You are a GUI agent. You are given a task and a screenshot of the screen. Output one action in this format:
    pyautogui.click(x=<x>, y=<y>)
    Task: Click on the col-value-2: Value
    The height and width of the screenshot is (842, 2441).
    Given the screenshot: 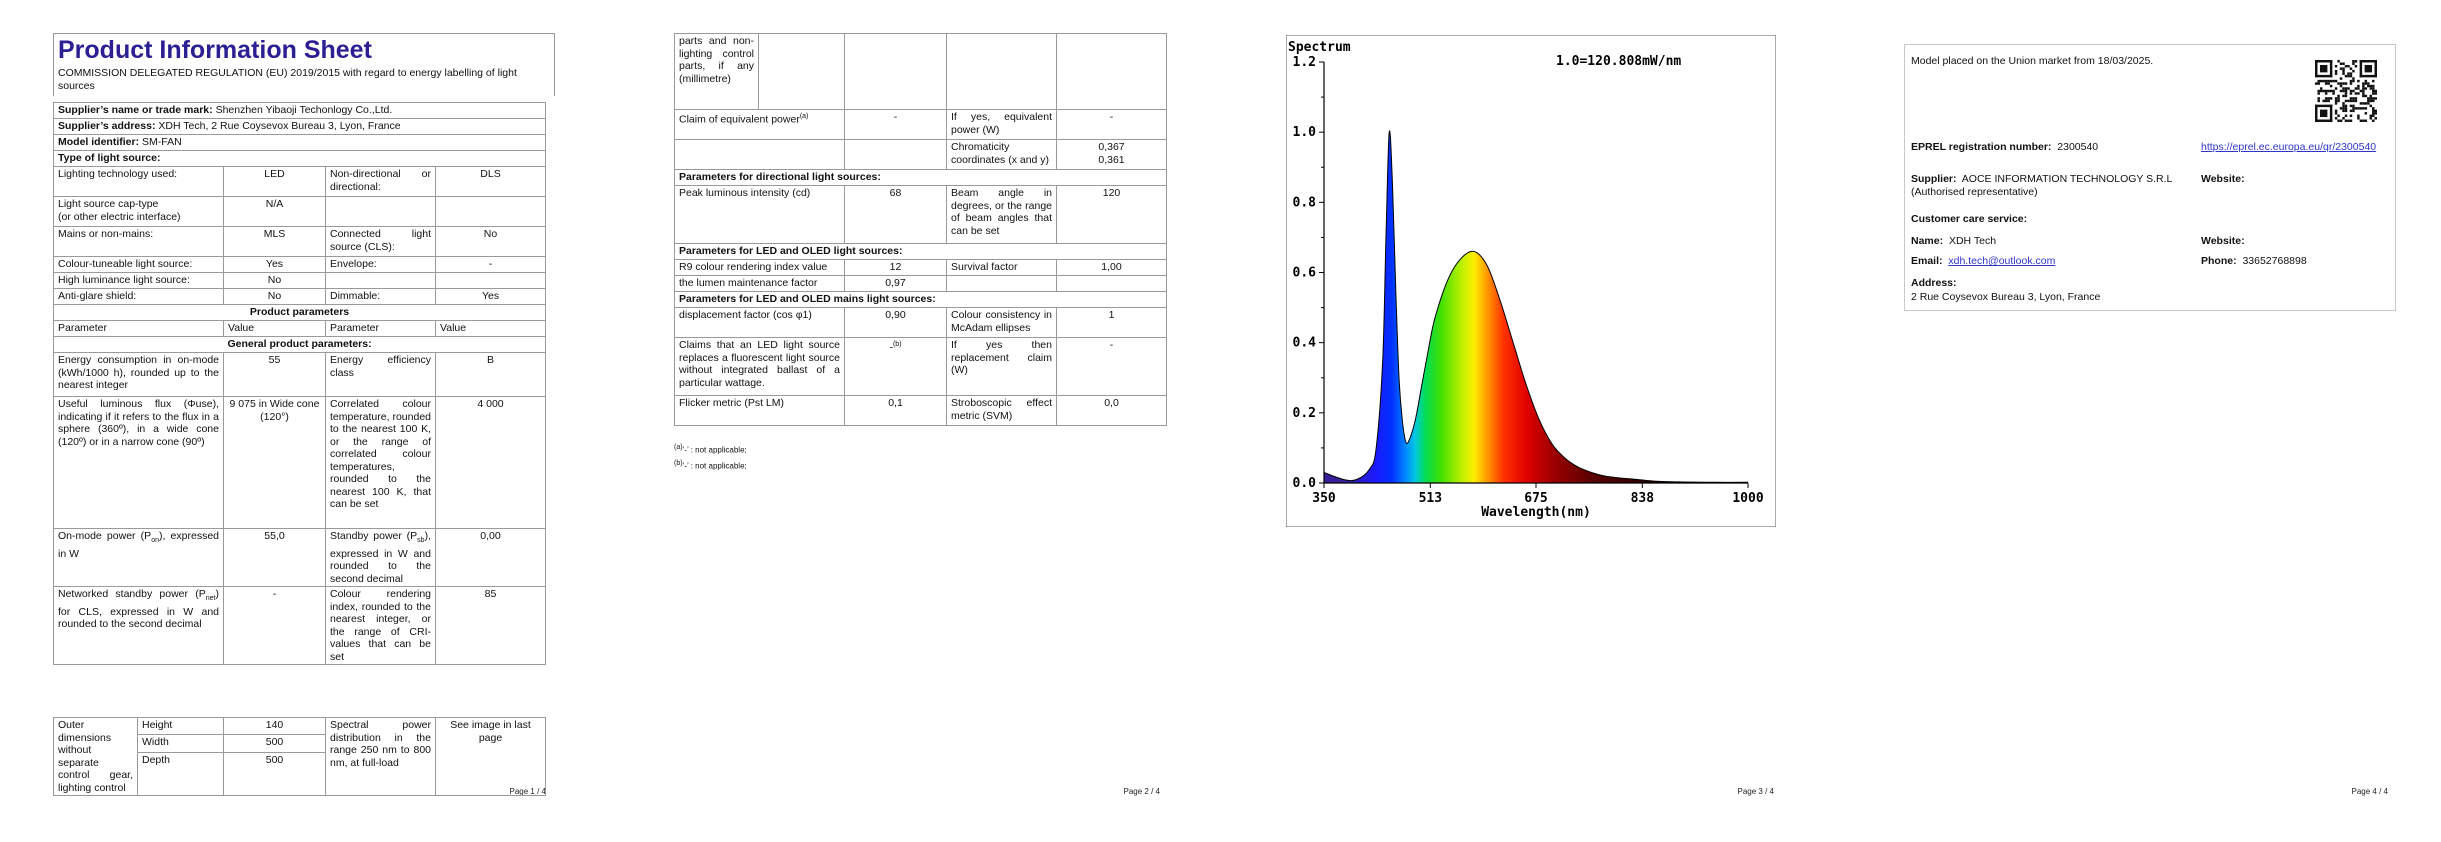 What is the action you would take?
    pyautogui.click(x=490, y=328)
    